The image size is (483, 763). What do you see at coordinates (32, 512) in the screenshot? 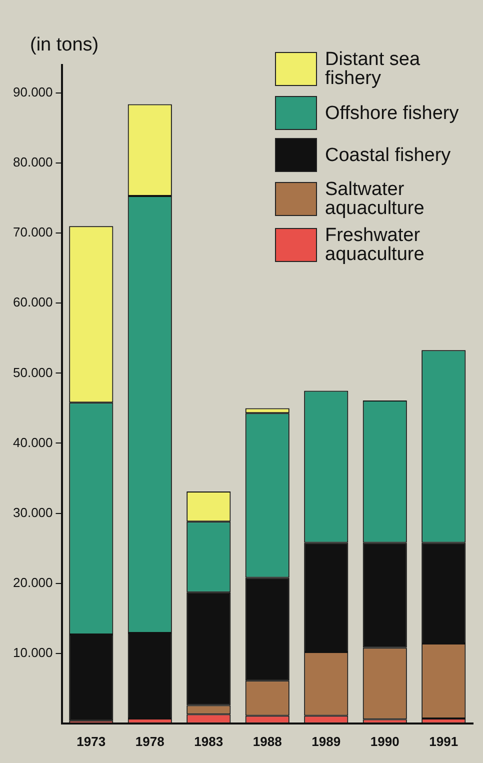
I see `y-tick-label: 30.000` at bounding box center [32, 512].